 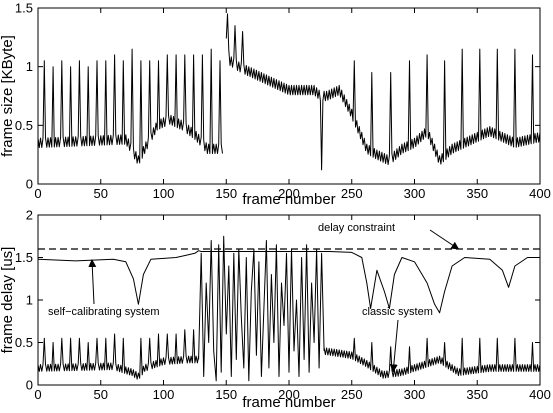 I want to click on frame-delay-xtick-label: 100, so click(x=164, y=394).